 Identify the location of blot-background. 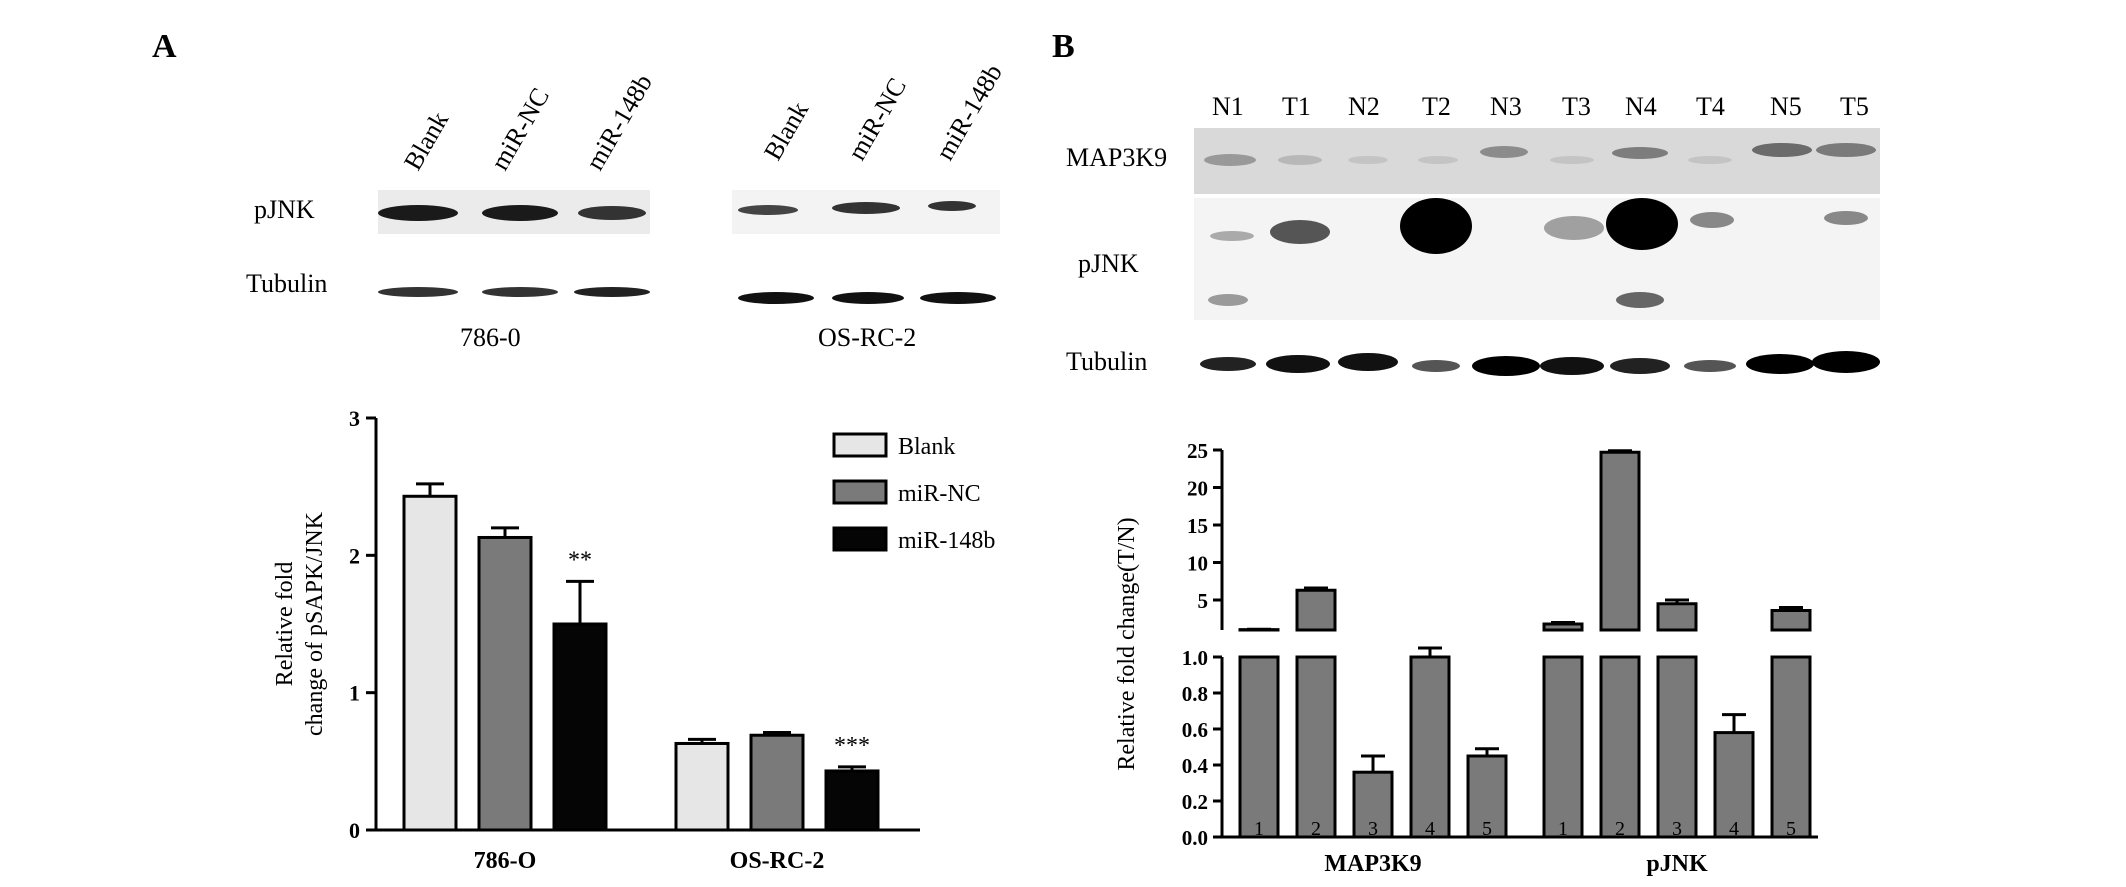
(1537, 259).